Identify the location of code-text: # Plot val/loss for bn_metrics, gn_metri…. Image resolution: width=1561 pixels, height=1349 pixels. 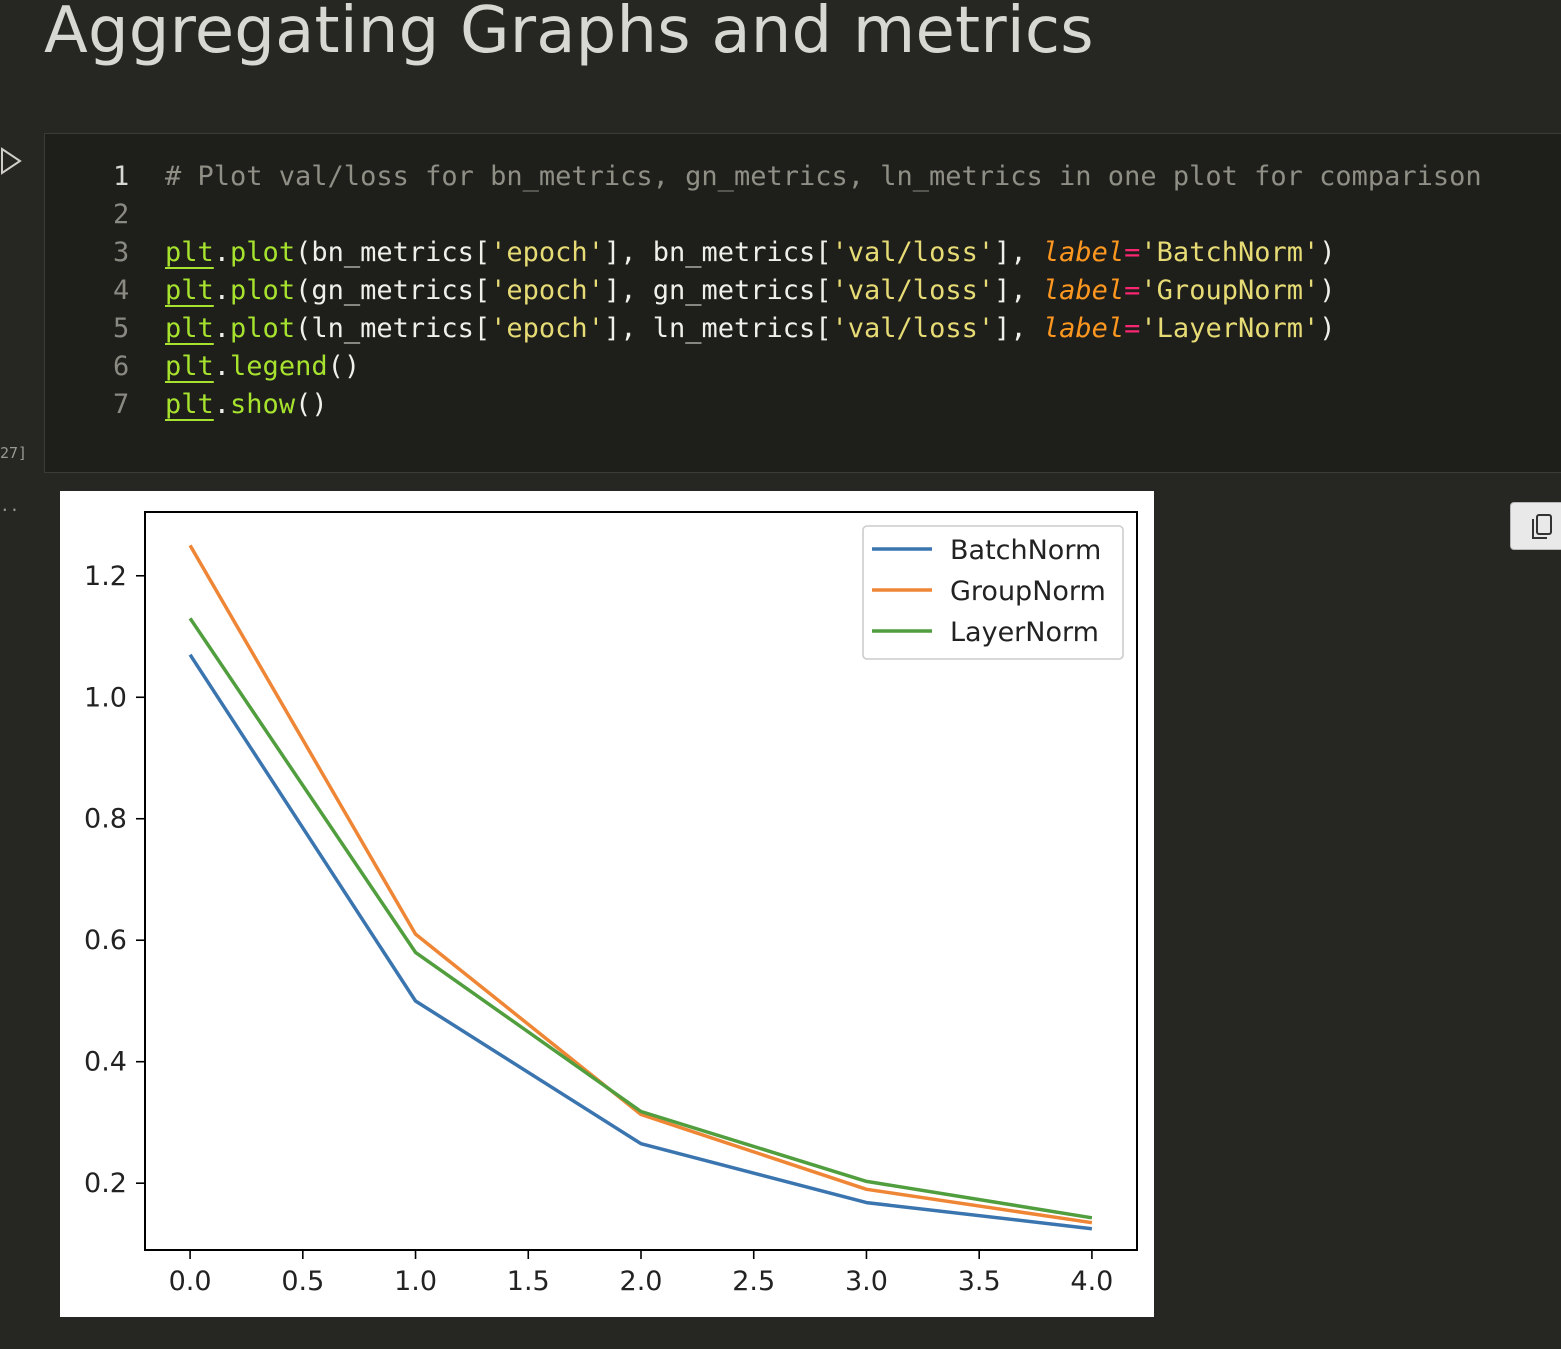
(823, 177).